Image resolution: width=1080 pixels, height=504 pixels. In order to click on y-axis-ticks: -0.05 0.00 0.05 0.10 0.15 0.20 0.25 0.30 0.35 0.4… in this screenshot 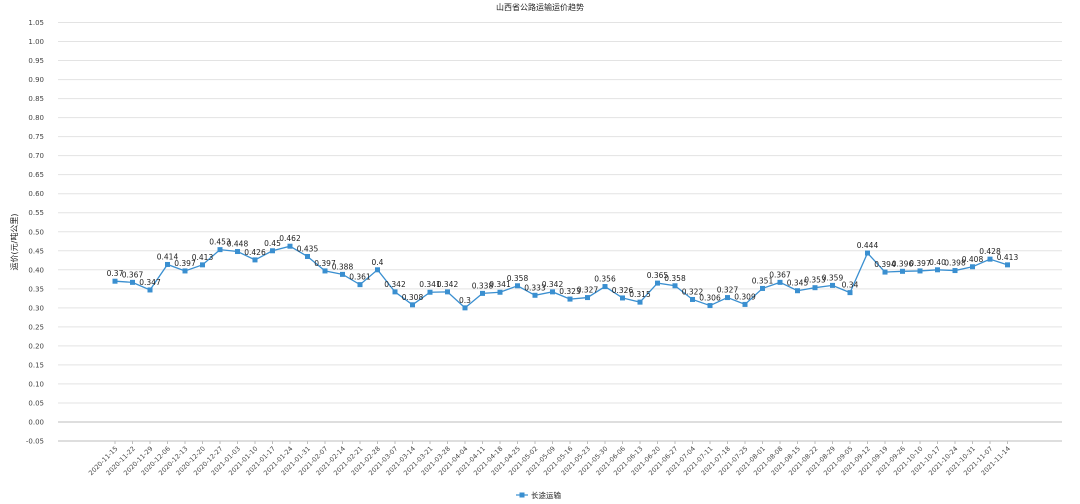, I will do `click(35, 232)`.